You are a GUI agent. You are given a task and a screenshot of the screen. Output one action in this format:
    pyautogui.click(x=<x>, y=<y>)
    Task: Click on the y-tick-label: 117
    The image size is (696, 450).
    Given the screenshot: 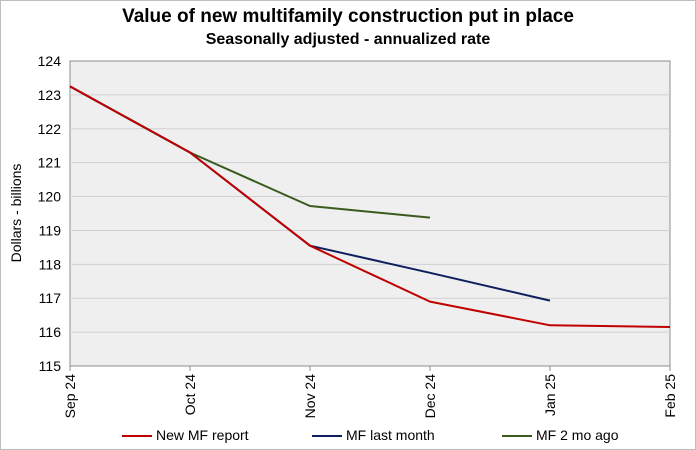 What is the action you would take?
    pyautogui.click(x=50, y=298)
    